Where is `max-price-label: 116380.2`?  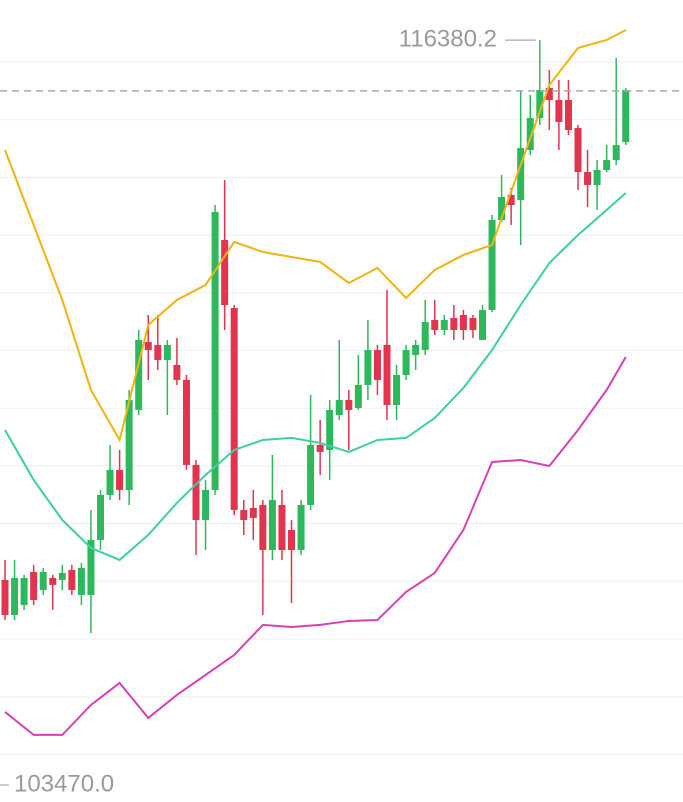
max-price-label: 116380.2 is located at coordinates (448, 38).